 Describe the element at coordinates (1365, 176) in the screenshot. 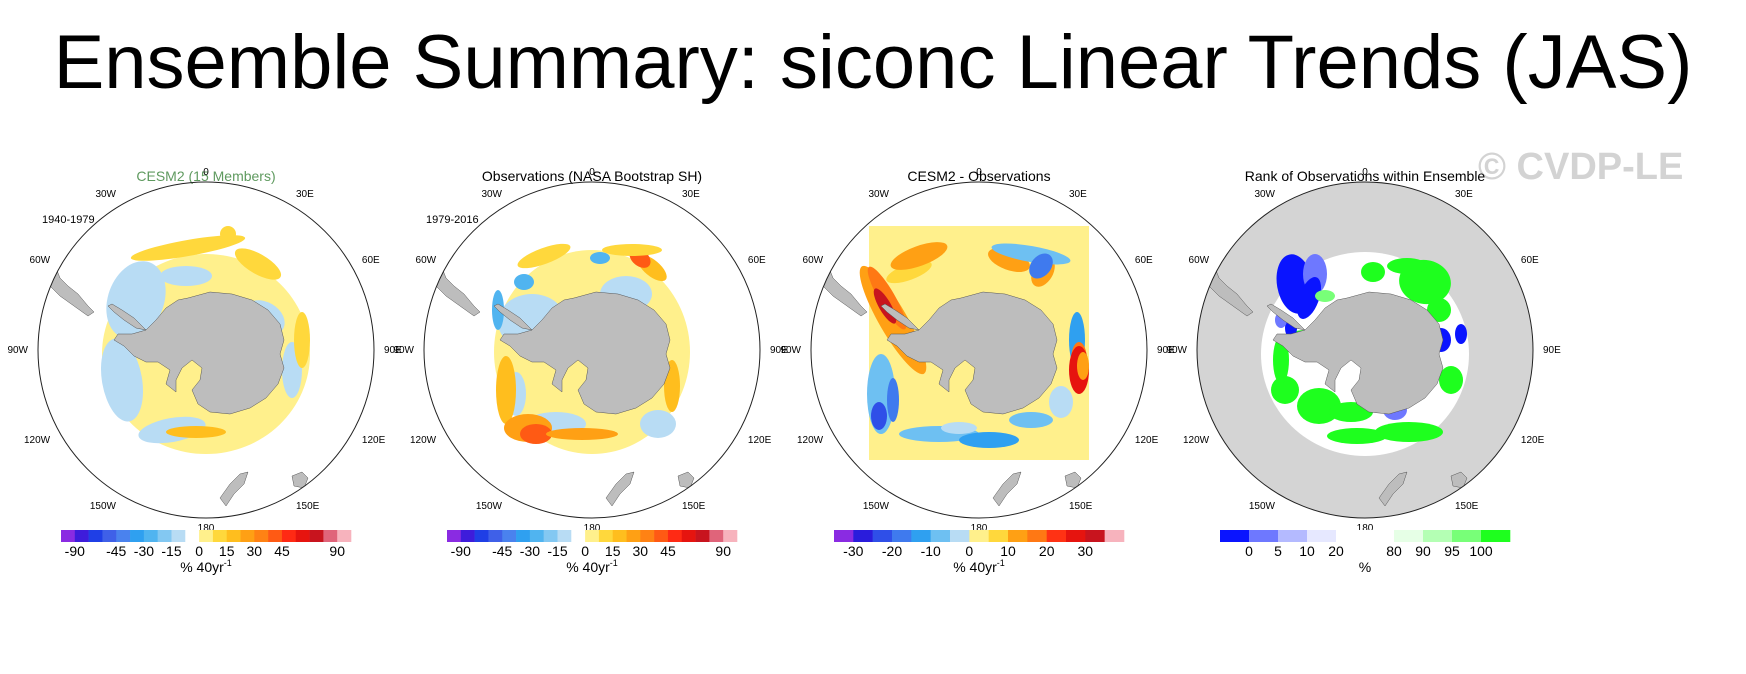

I see `panel-title-rank: Rank of Observations within Ensemble` at that location.